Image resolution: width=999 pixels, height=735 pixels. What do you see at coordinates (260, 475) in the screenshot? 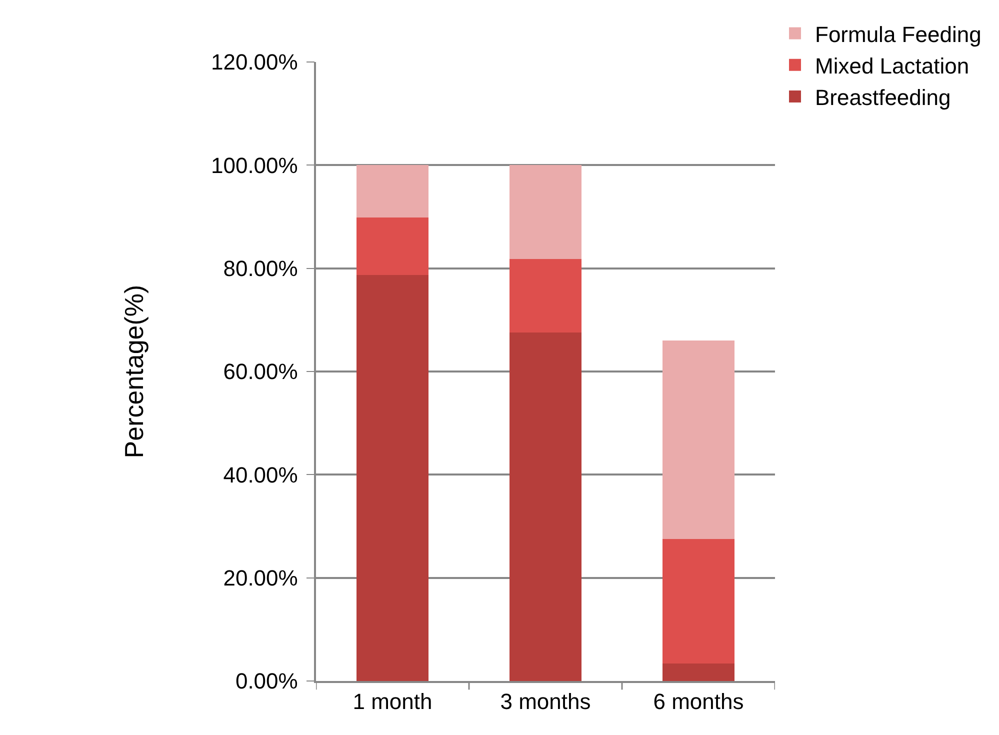
I see `y-tick-label: 40.00%` at bounding box center [260, 475].